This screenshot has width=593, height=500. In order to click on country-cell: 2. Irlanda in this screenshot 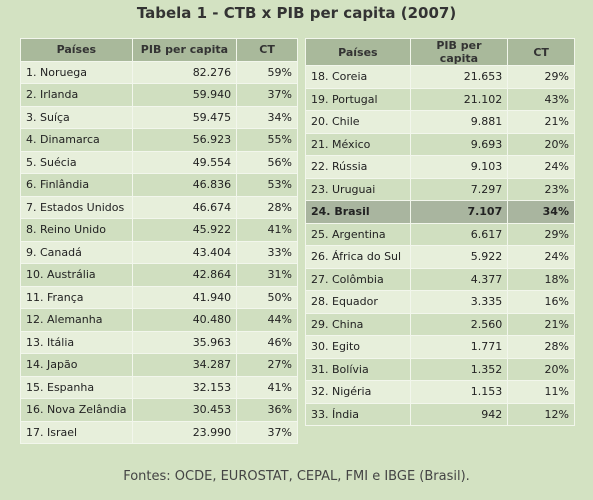, I will do `click(76, 95)`.